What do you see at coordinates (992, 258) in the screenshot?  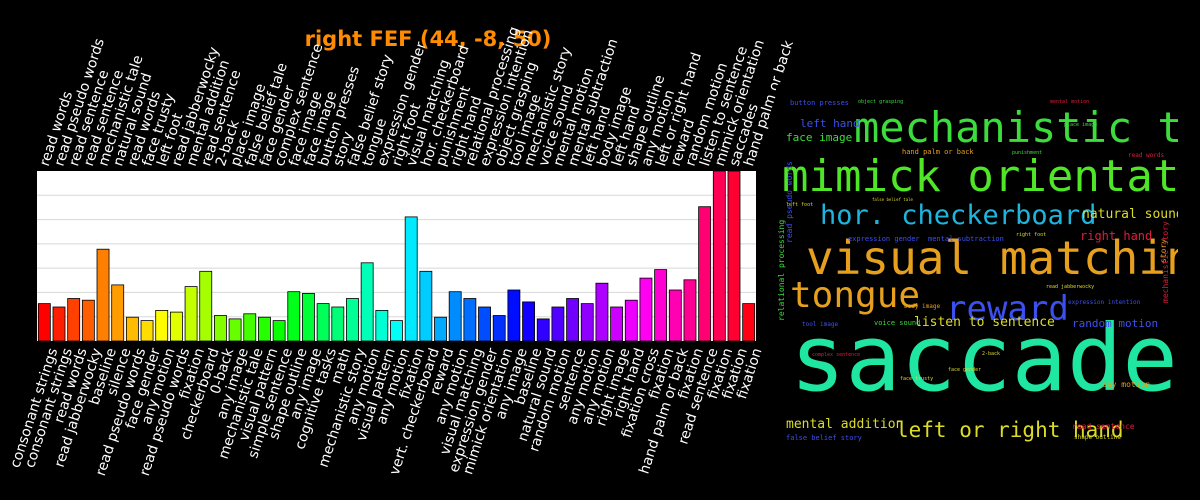 I see `cloud-word: visual matching` at bounding box center [992, 258].